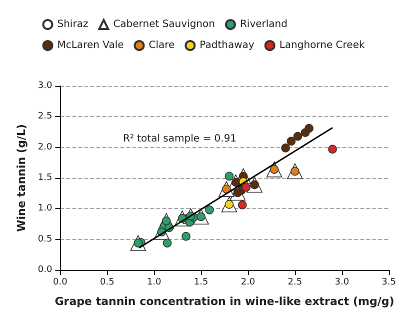  Describe the element at coordinates (45, 117) in the screenshot. I see `y-tick-label: 2.5` at that location.